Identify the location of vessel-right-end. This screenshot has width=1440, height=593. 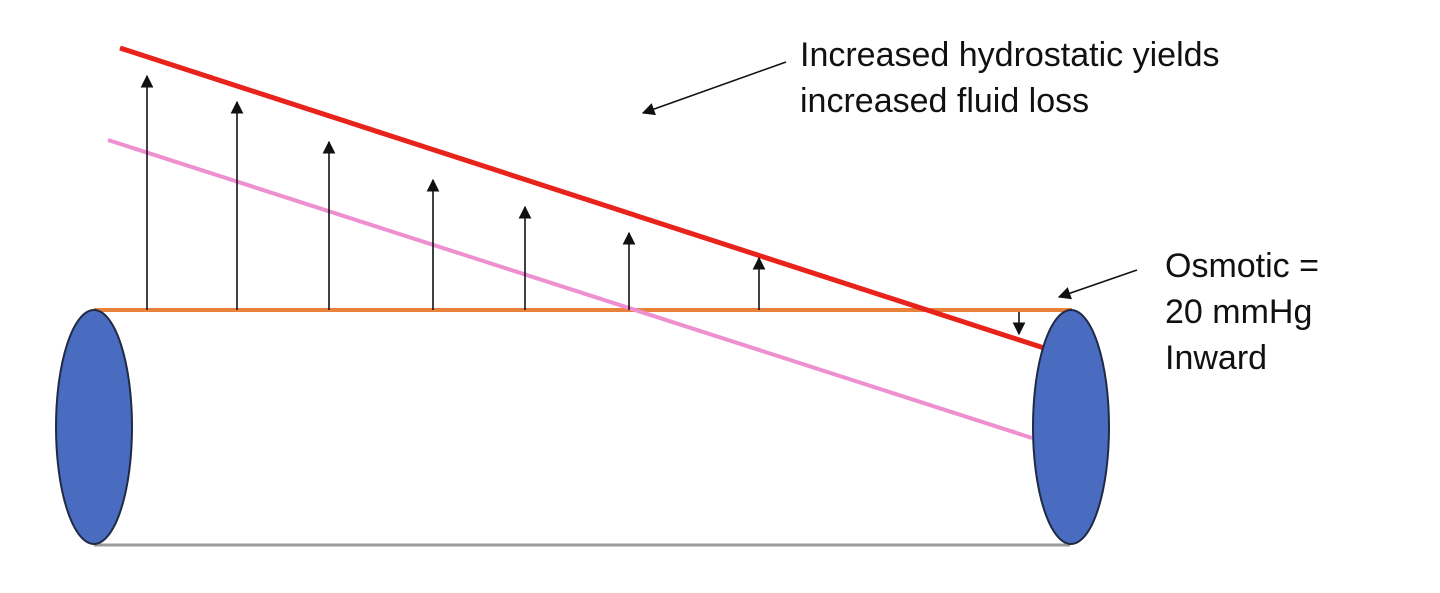
(1071, 427).